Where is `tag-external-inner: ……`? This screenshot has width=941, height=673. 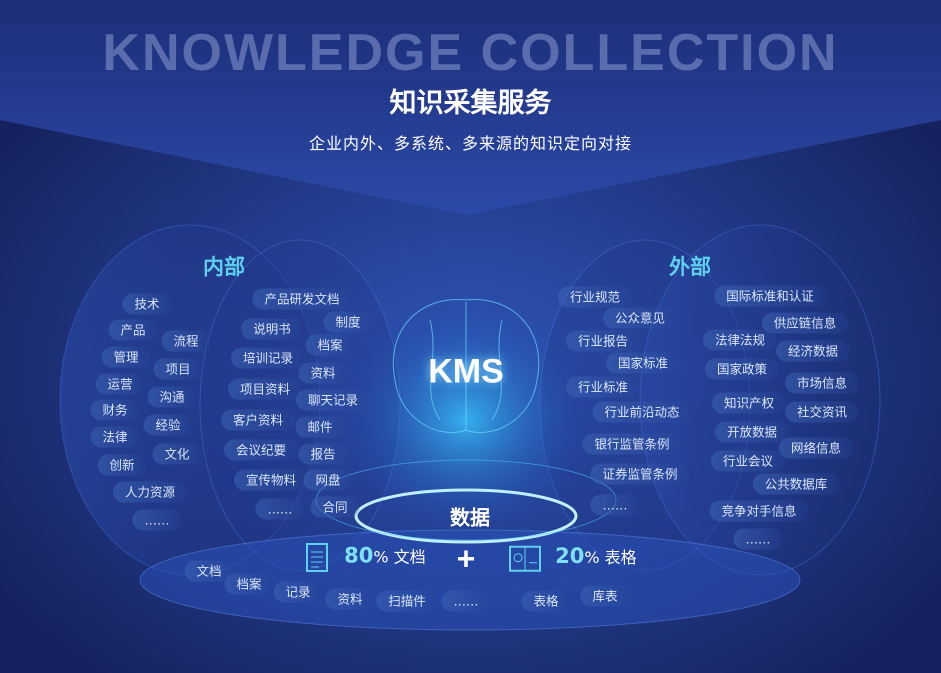 tag-external-inner: …… is located at coordinates (615, 505).